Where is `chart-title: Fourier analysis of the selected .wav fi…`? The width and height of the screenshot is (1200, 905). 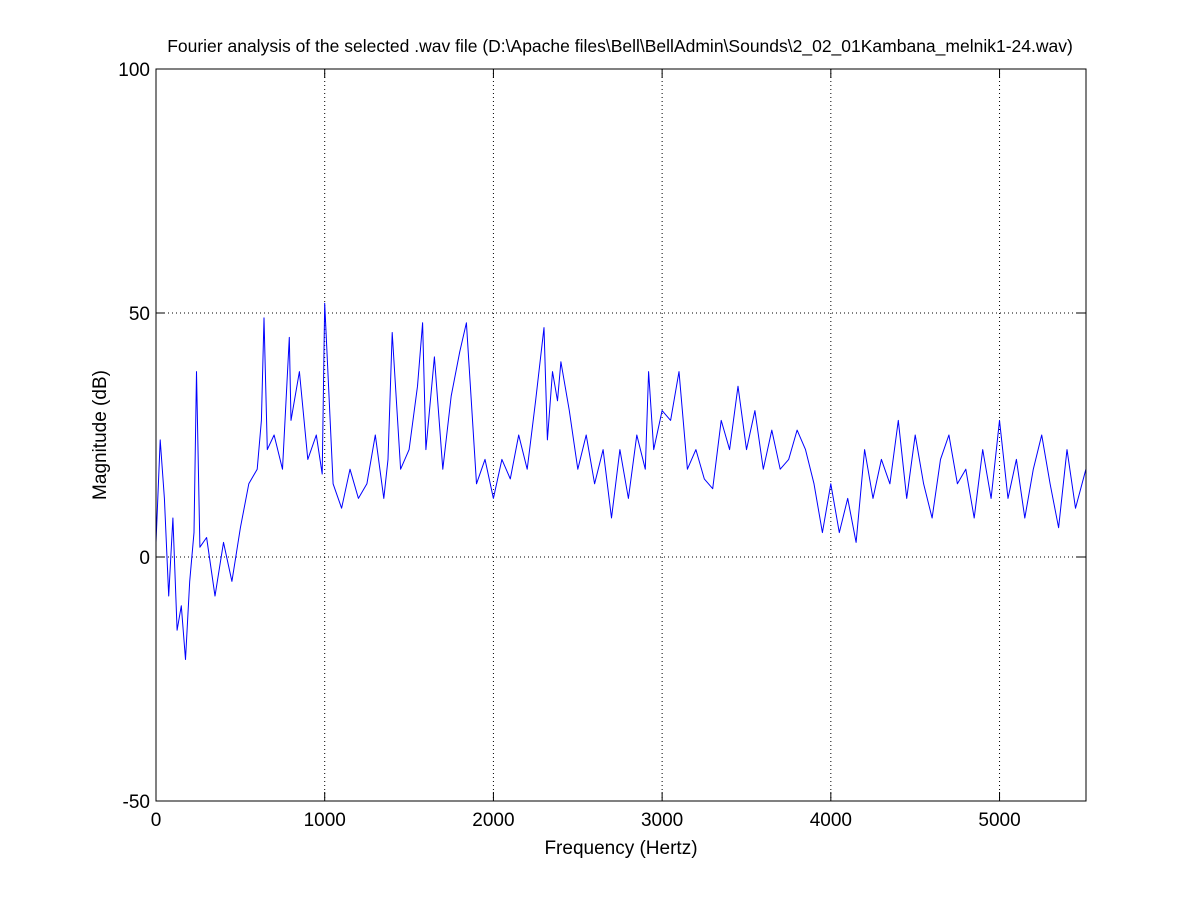 chart-title: Fourier analysis of the selected .wav fi… is located at coordinates (620, 46).